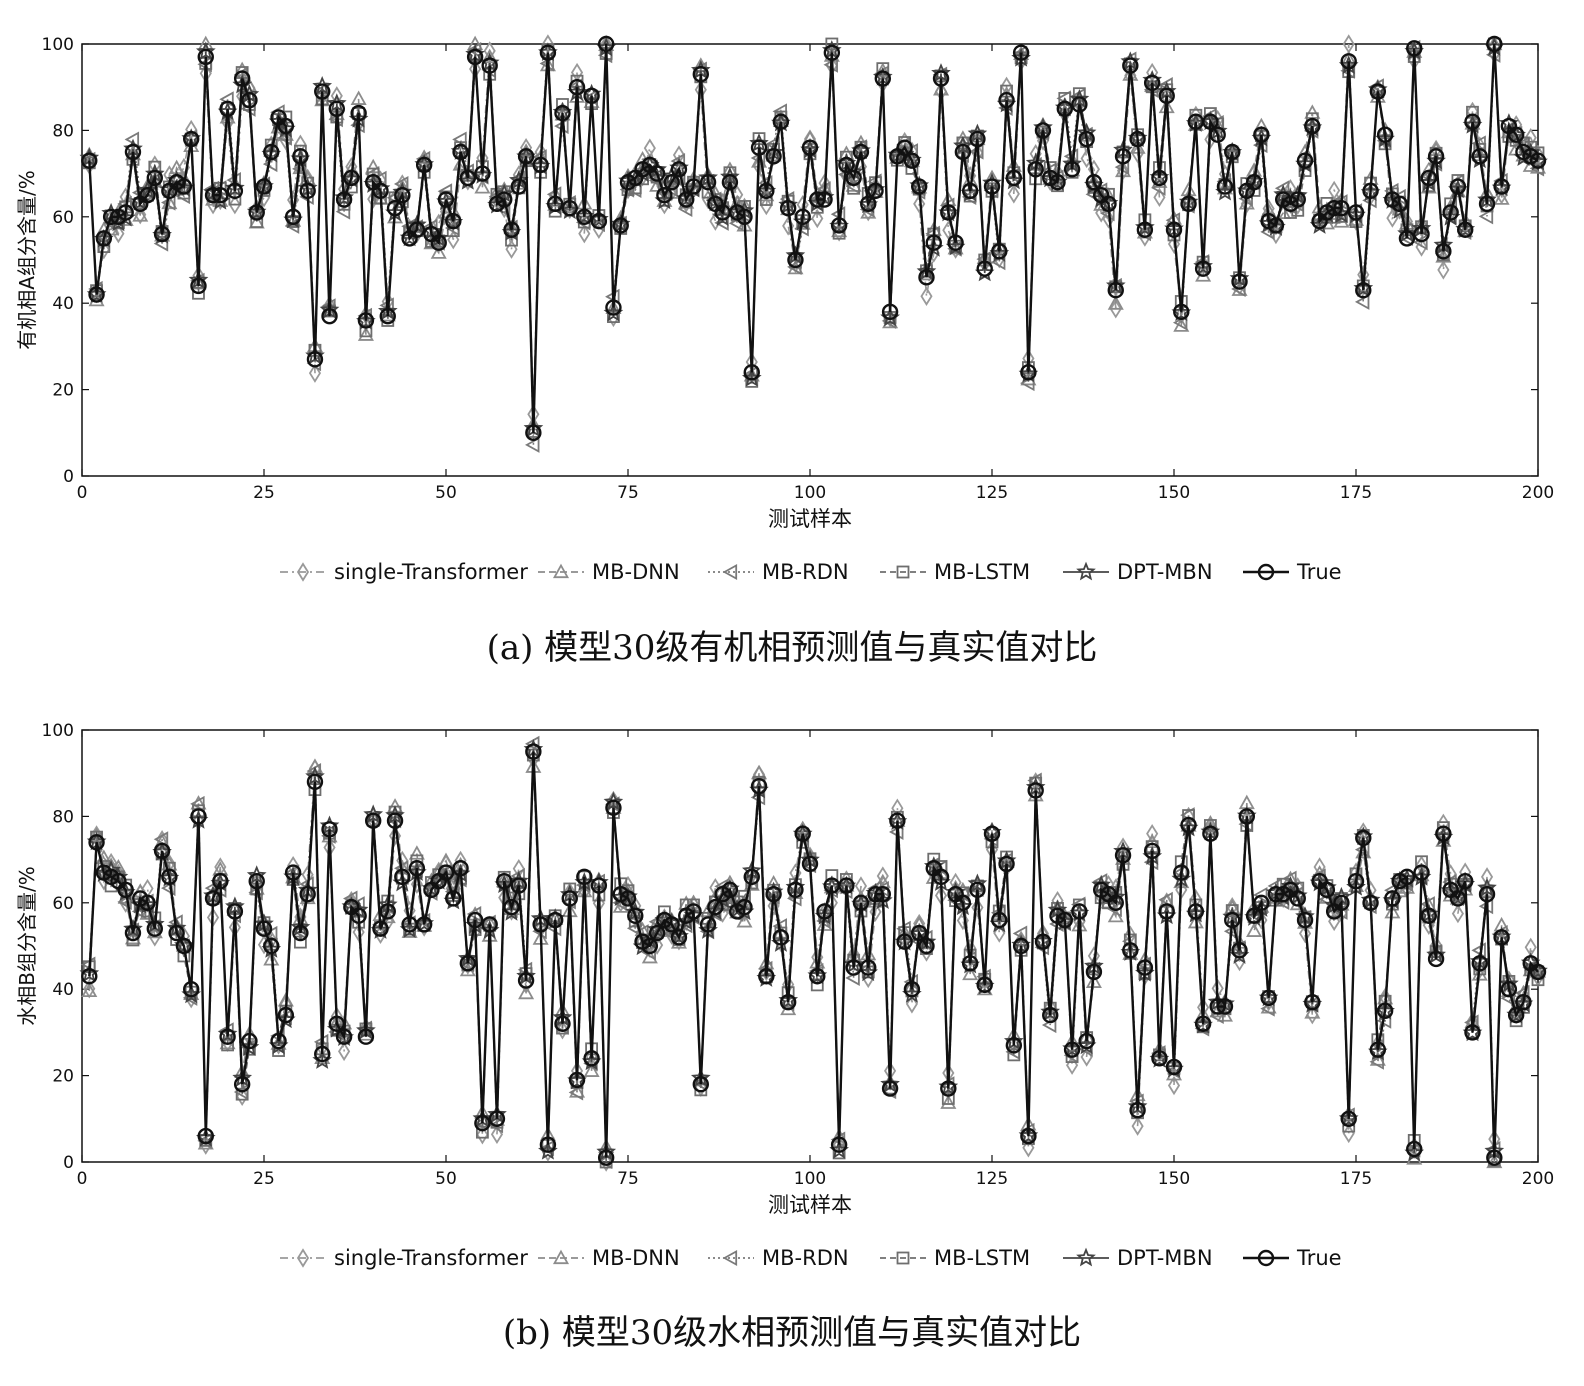  What do you see at coordinates (636, 1258) in the screenshot?
I see `legend-label: MB-DNN` at bounding box center [636, 1258].